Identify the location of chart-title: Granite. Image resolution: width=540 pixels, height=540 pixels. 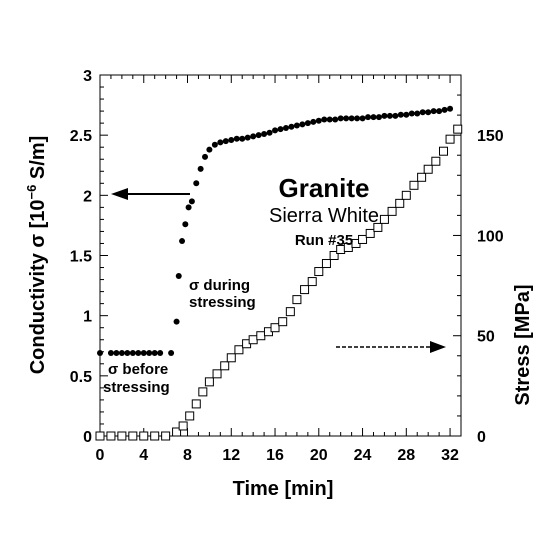
(323, 188).